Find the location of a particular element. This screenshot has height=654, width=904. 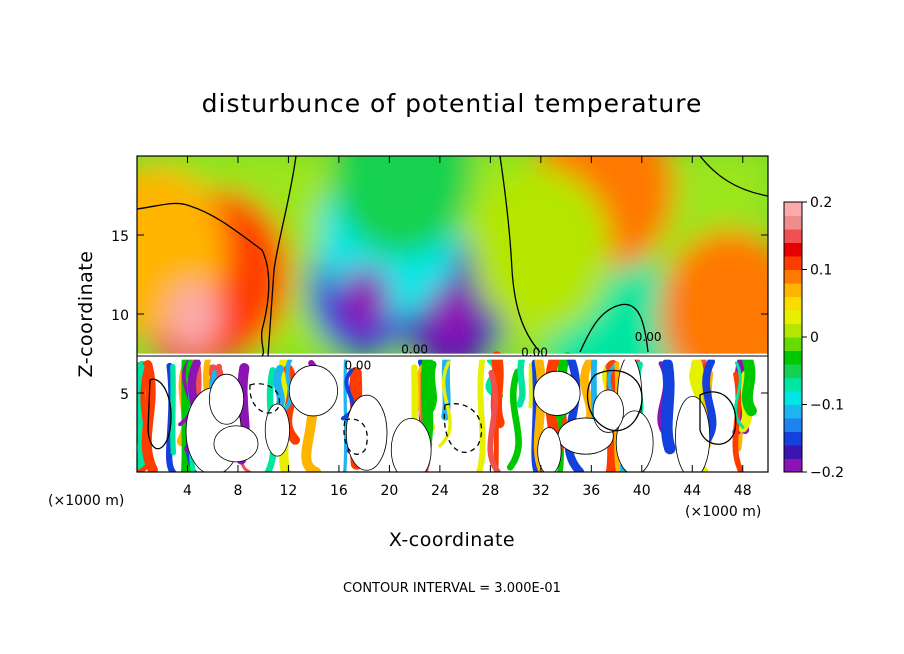

x-tick-label: 20 is located at coordinates (389, 491).